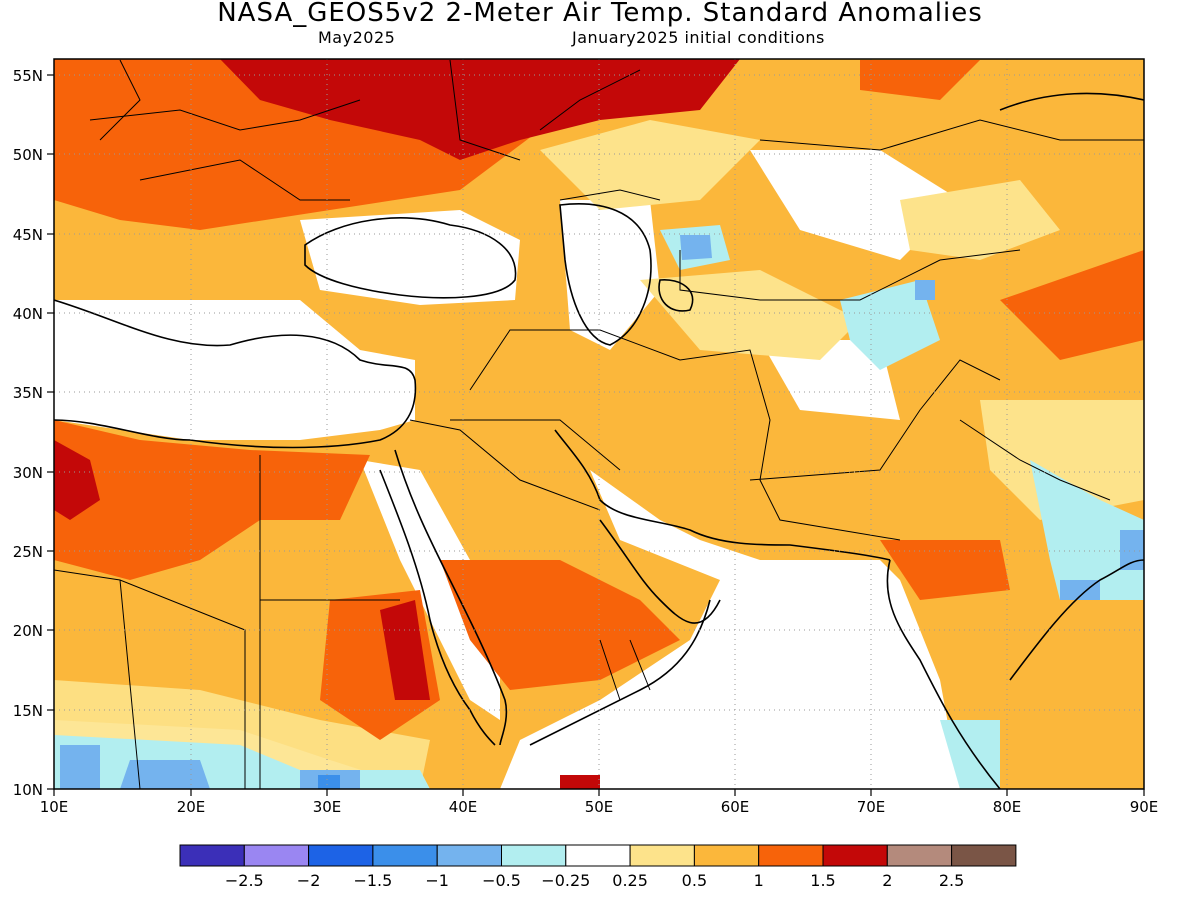 This screenshot has height=900, width=1200. I want to click on colorbar-label: −2, so click(309, 880).